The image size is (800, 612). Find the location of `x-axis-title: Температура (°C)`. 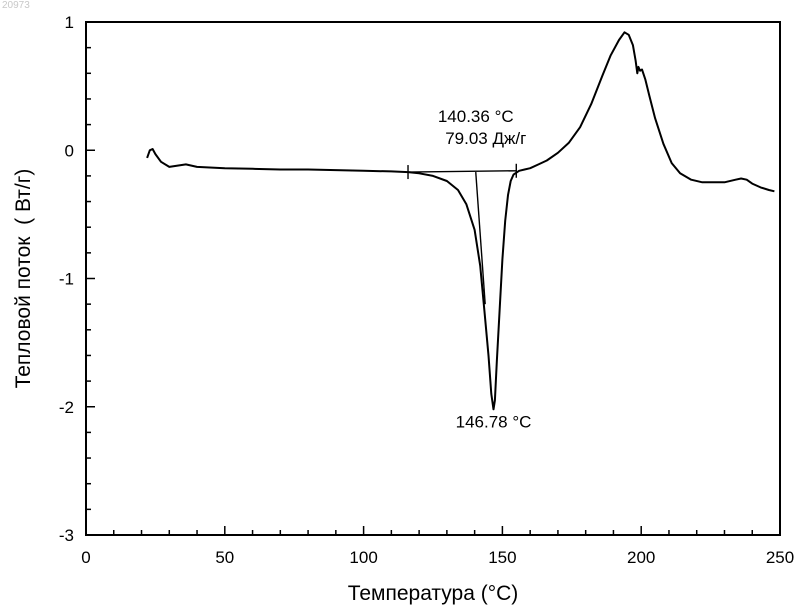

x-axis-title: Температура (°C) is located at coordinates (433, 593).